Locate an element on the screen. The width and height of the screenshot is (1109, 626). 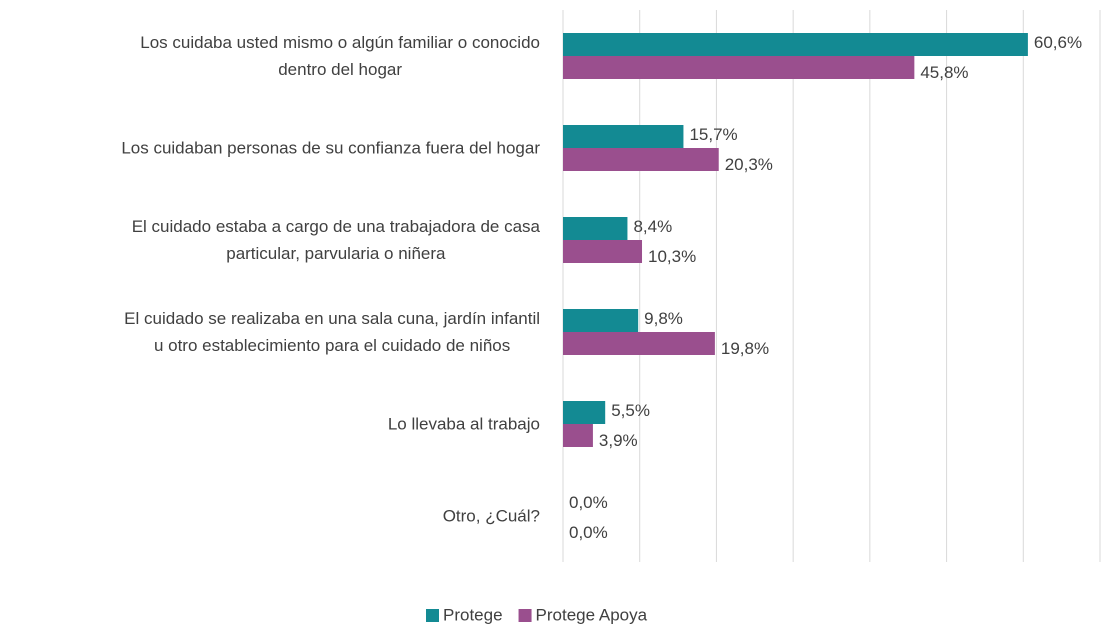
value-label: 19,8% is located at coordinates (745, 348).